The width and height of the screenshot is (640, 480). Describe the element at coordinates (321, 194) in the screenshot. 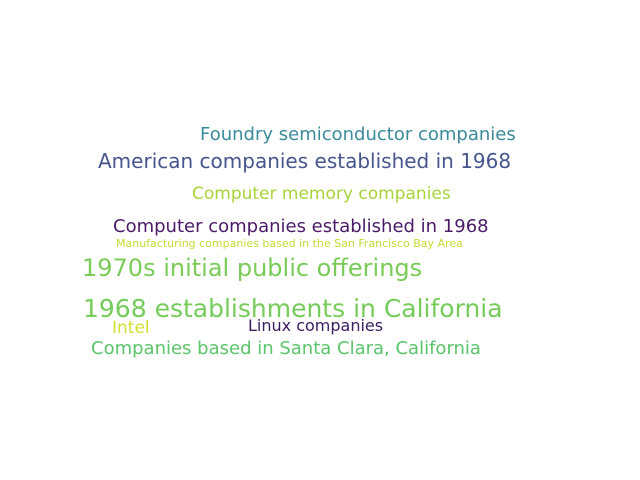

I see `word-computer-memory-companies: Computer memory companies` at that location.